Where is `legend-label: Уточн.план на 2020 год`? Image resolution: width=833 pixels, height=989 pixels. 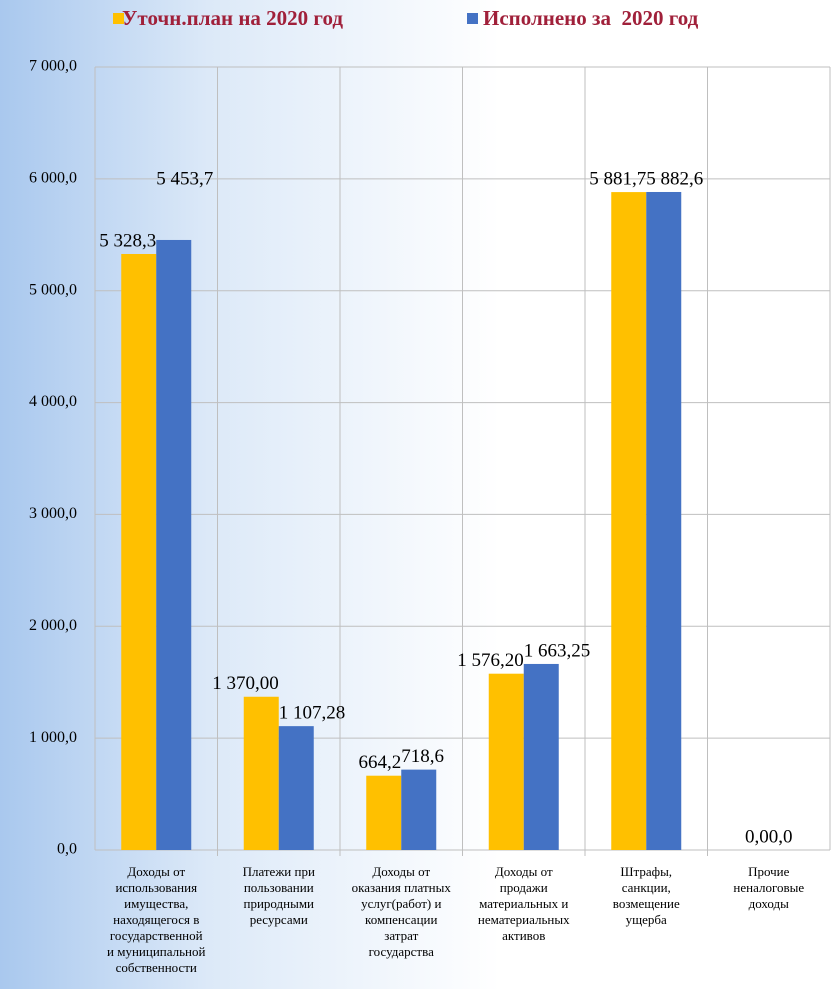 legend-label: Уточн.план на 2020 год is located at coordinates (232, 18).